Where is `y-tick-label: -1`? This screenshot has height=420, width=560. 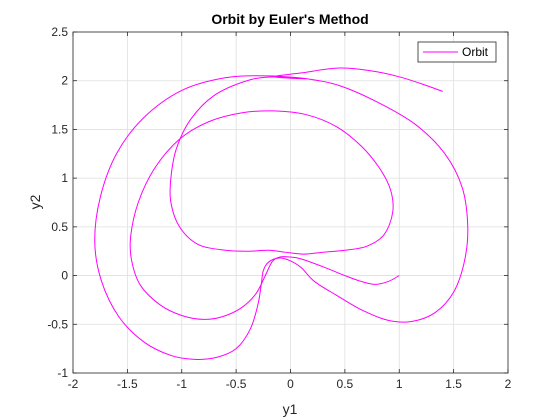 y-tick-label: -1 is located at coordinates (62, 373).